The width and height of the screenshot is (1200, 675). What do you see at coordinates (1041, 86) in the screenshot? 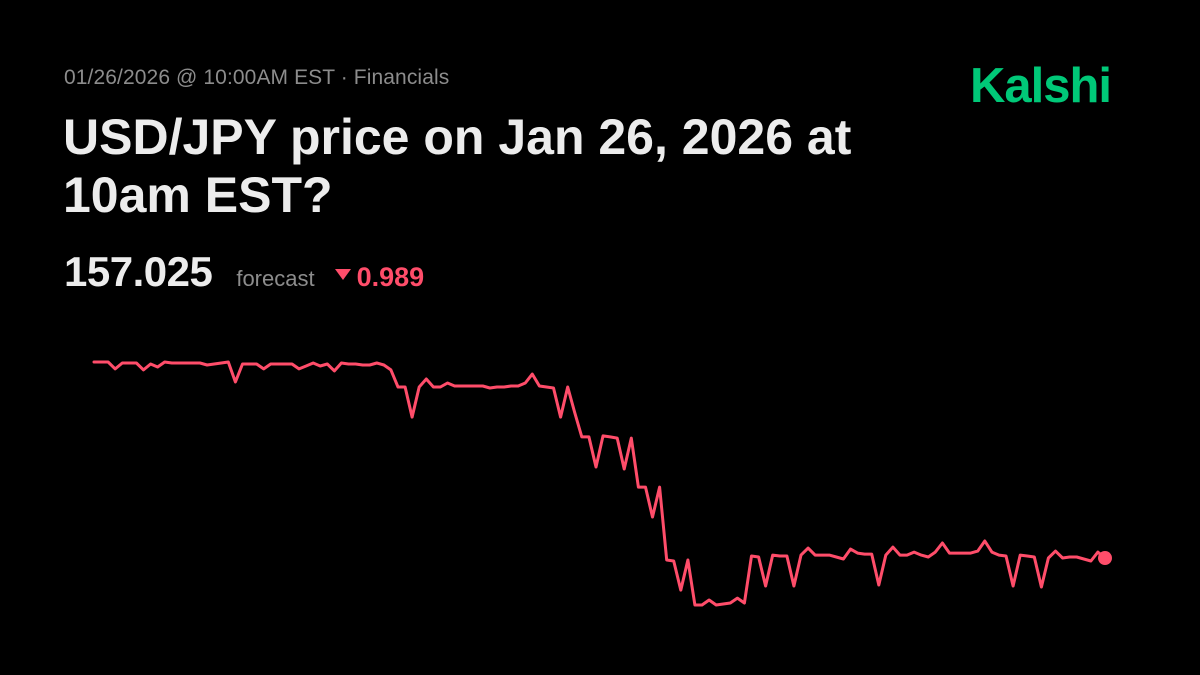
I see `kalshi-logo: Kalshi` at bounding box center [1041, 86].